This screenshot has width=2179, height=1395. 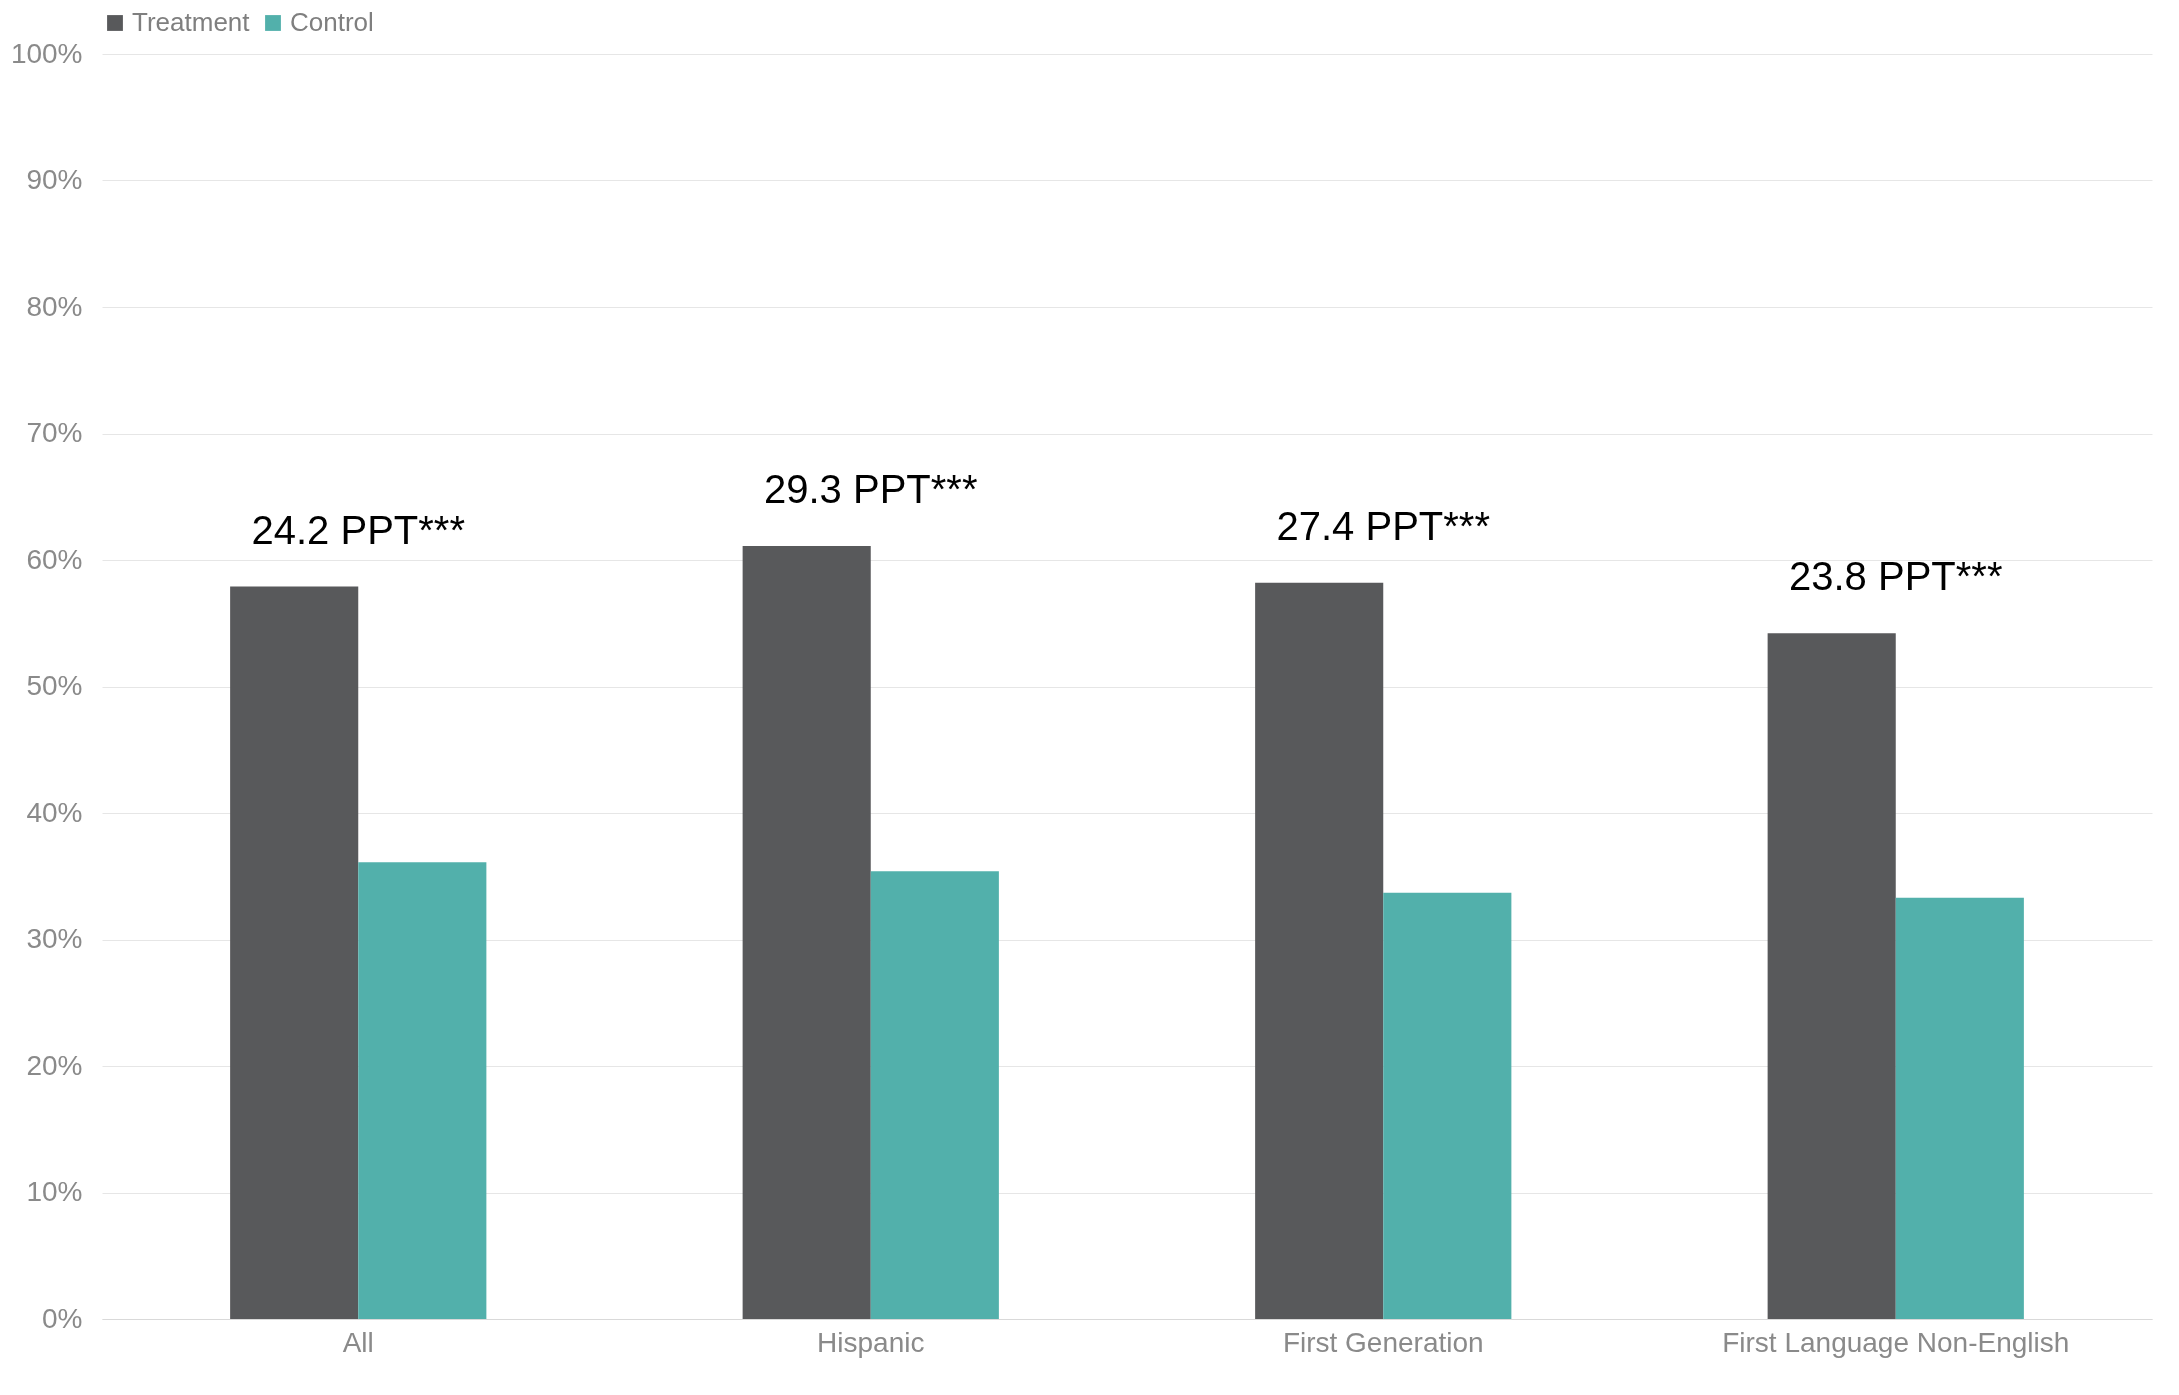 I want to click on y-tick-label: 20%, so click(x=54, y=1065).